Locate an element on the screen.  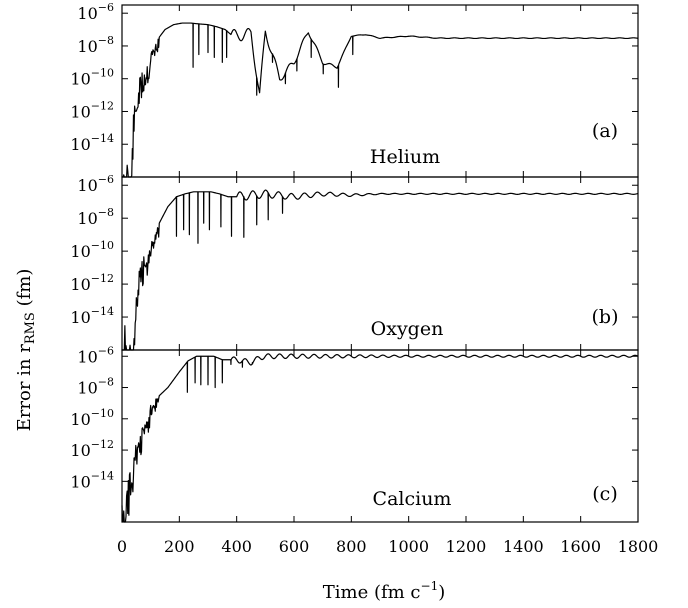
x-tick-label: 600 is located at coordinates (294, 546).